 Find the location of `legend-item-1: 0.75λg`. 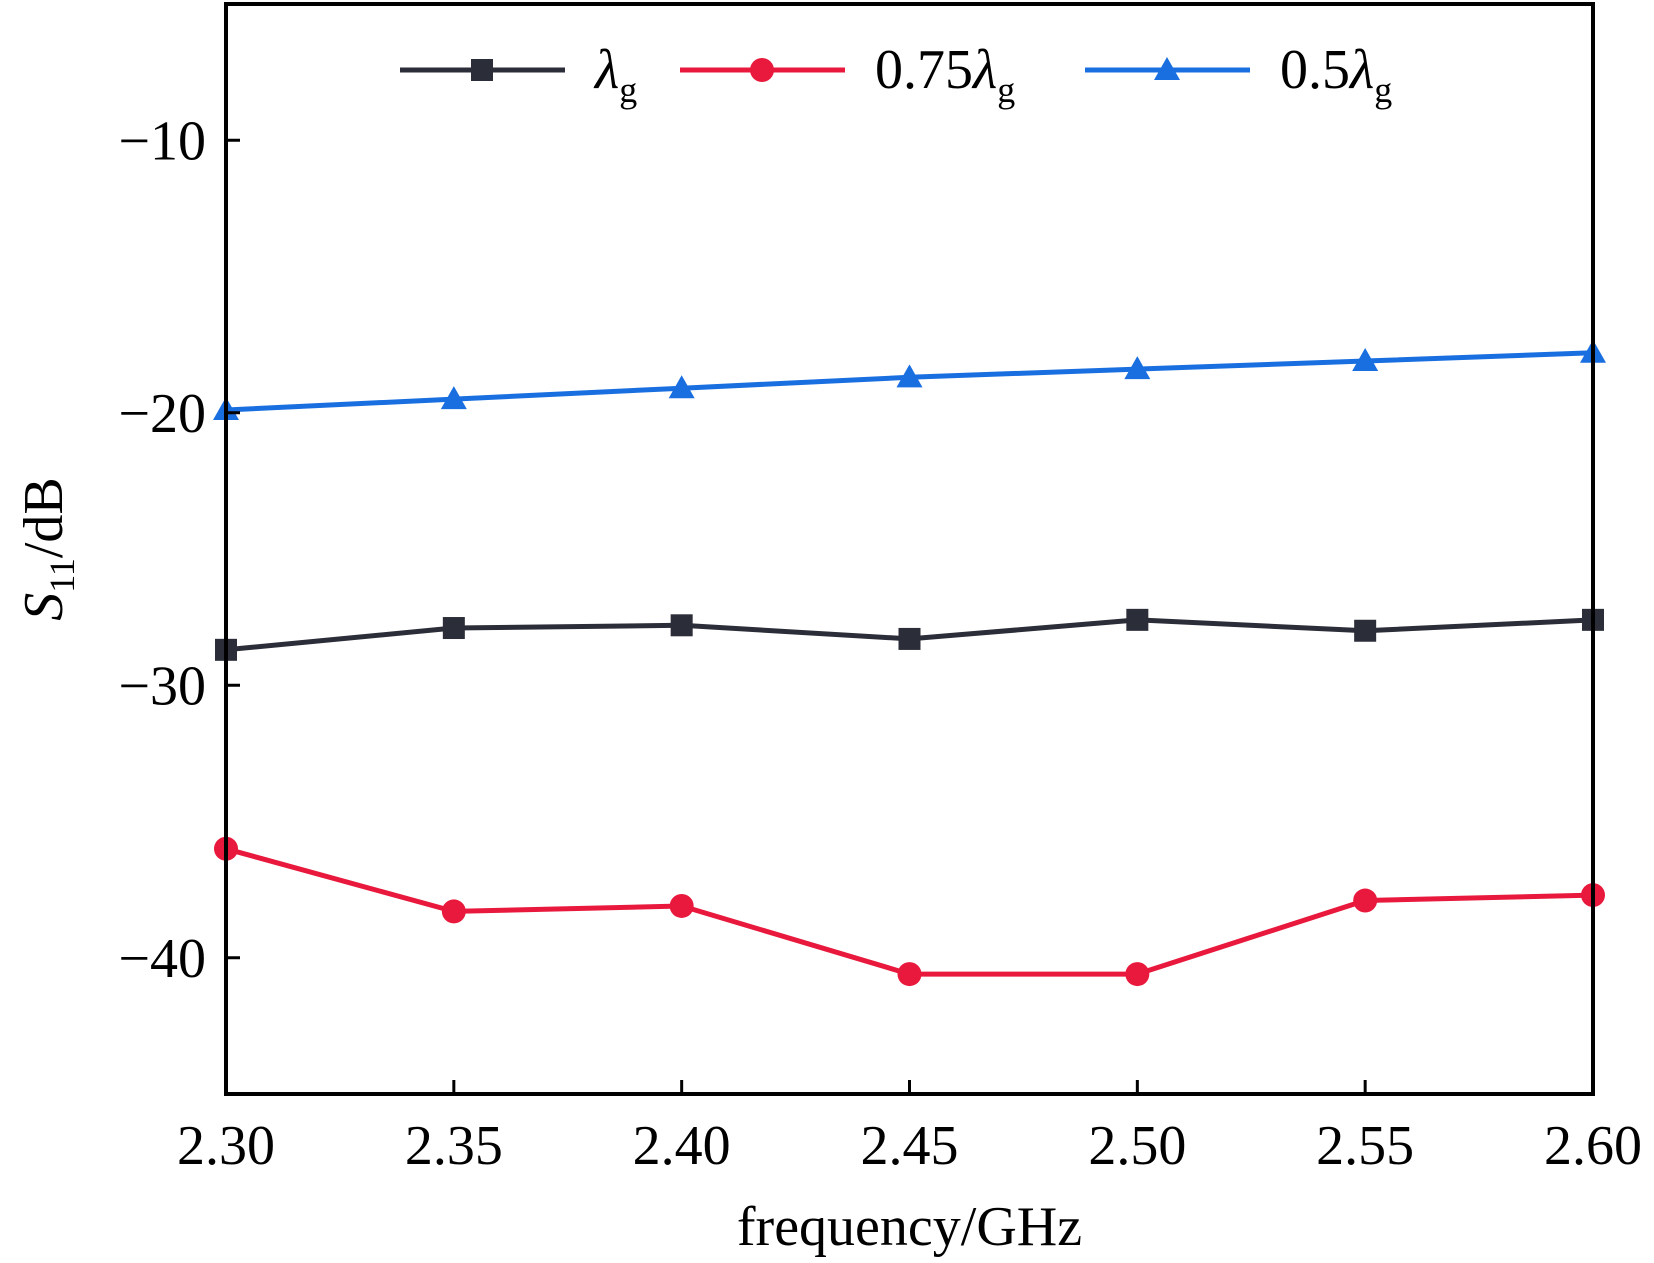

legend-item-1: 0.75λg is located at coordinates (847, 74).